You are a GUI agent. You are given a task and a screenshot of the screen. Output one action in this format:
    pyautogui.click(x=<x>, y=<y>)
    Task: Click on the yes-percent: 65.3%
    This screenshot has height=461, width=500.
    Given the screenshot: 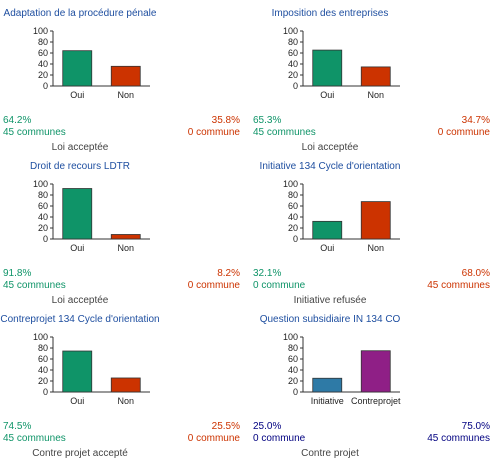 What is the action you would take?
    pyautogui.click(x=267, y=120)
    